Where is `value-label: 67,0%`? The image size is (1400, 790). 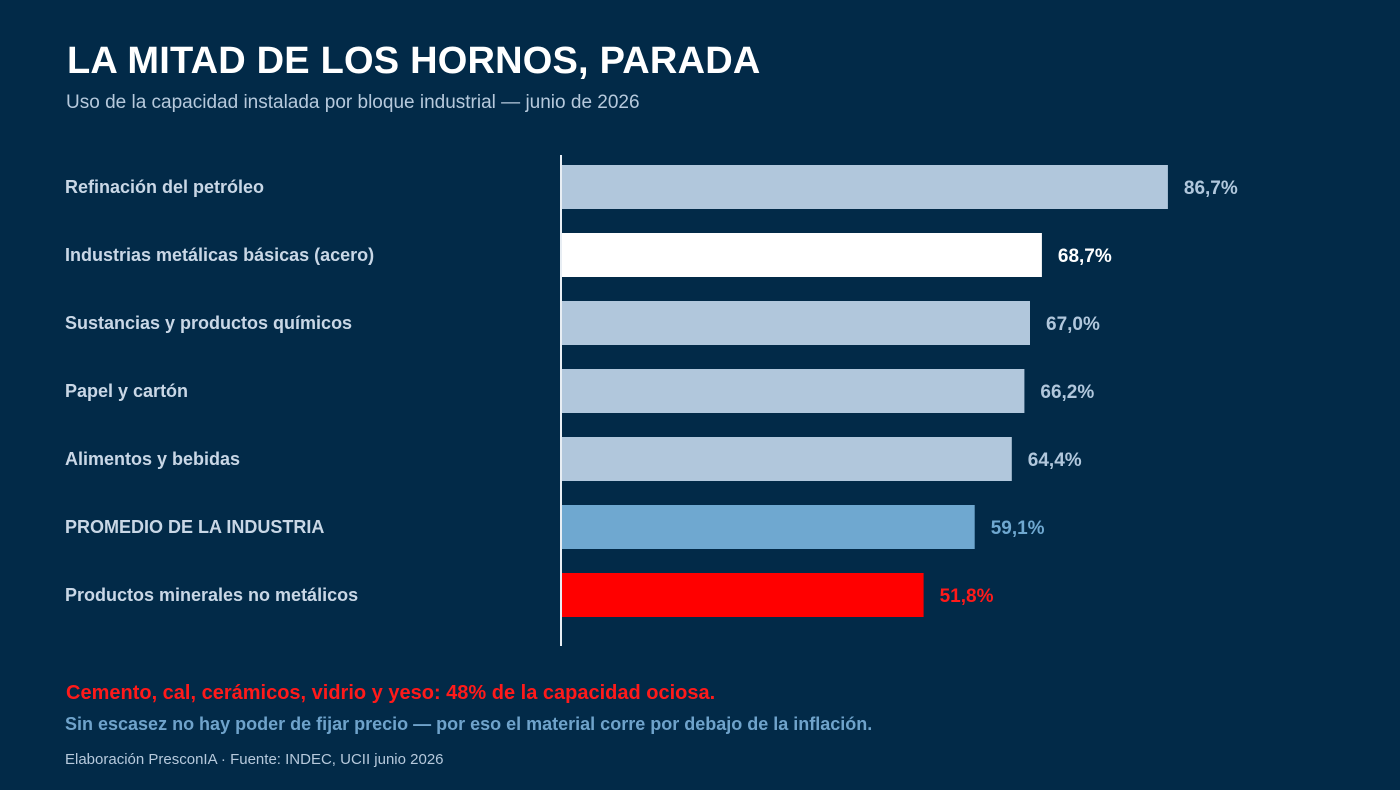 value-label: 67,0% is located at coordinates (1073, 324).